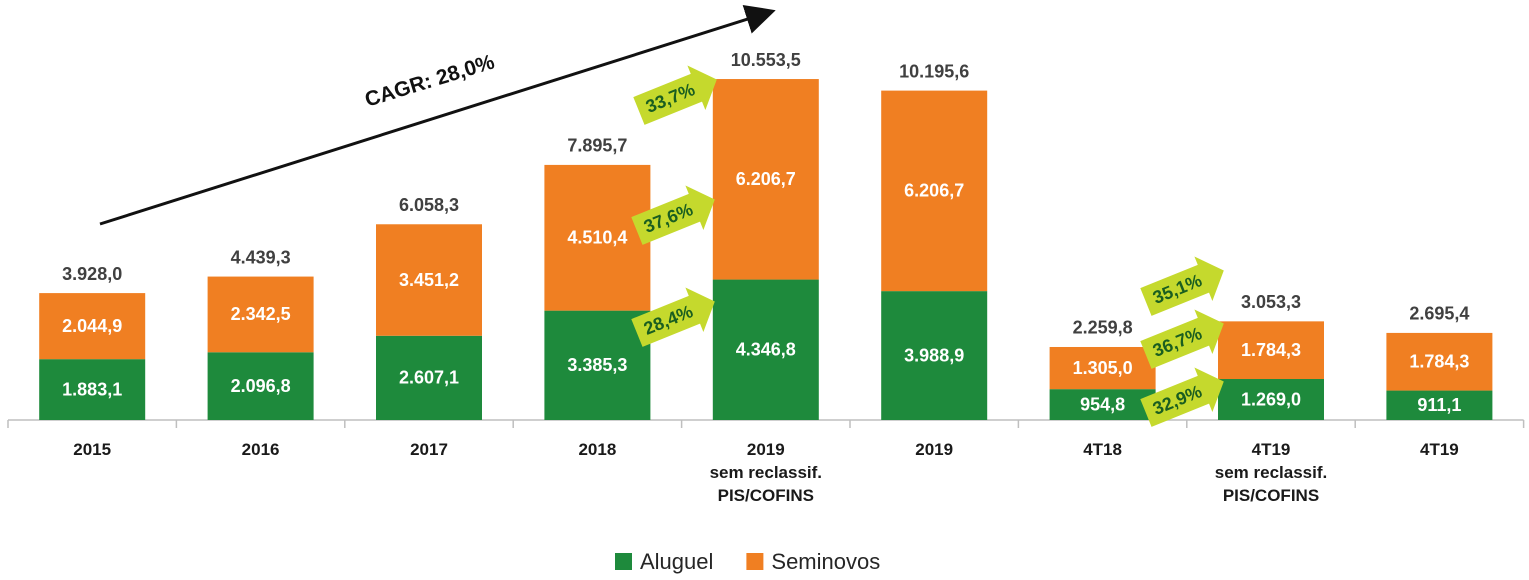 This screenshot has height=580, width=1529. I want to click on value-label: 1.269,0, so click(1271, 399).